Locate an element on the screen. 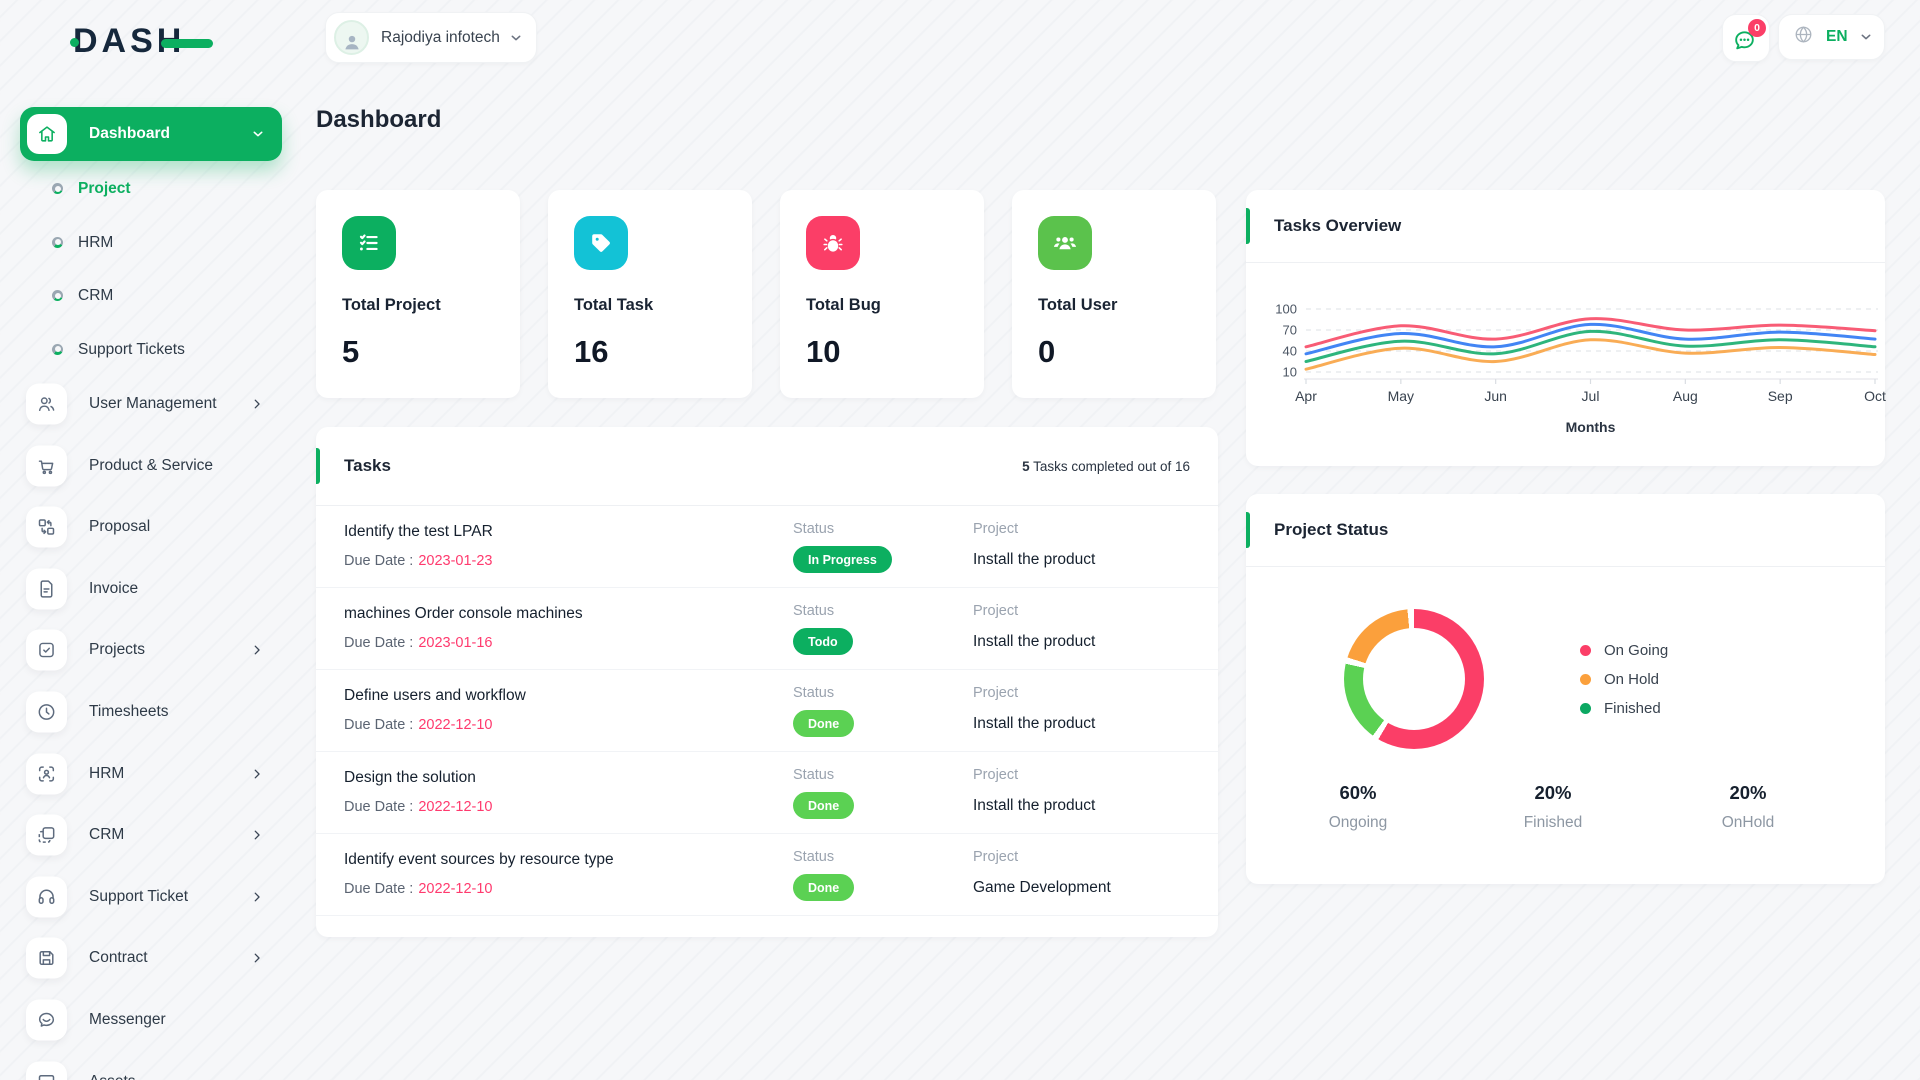  sidebar-item-hrm: HRM is located at coordinates (150, 774).